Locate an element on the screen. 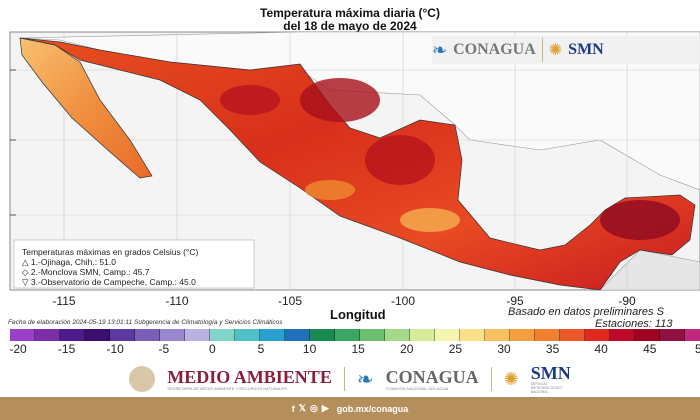 The height and width of the screenshot is (420, 700). colorbar-label: 40 is located at coordinates (601, 349).